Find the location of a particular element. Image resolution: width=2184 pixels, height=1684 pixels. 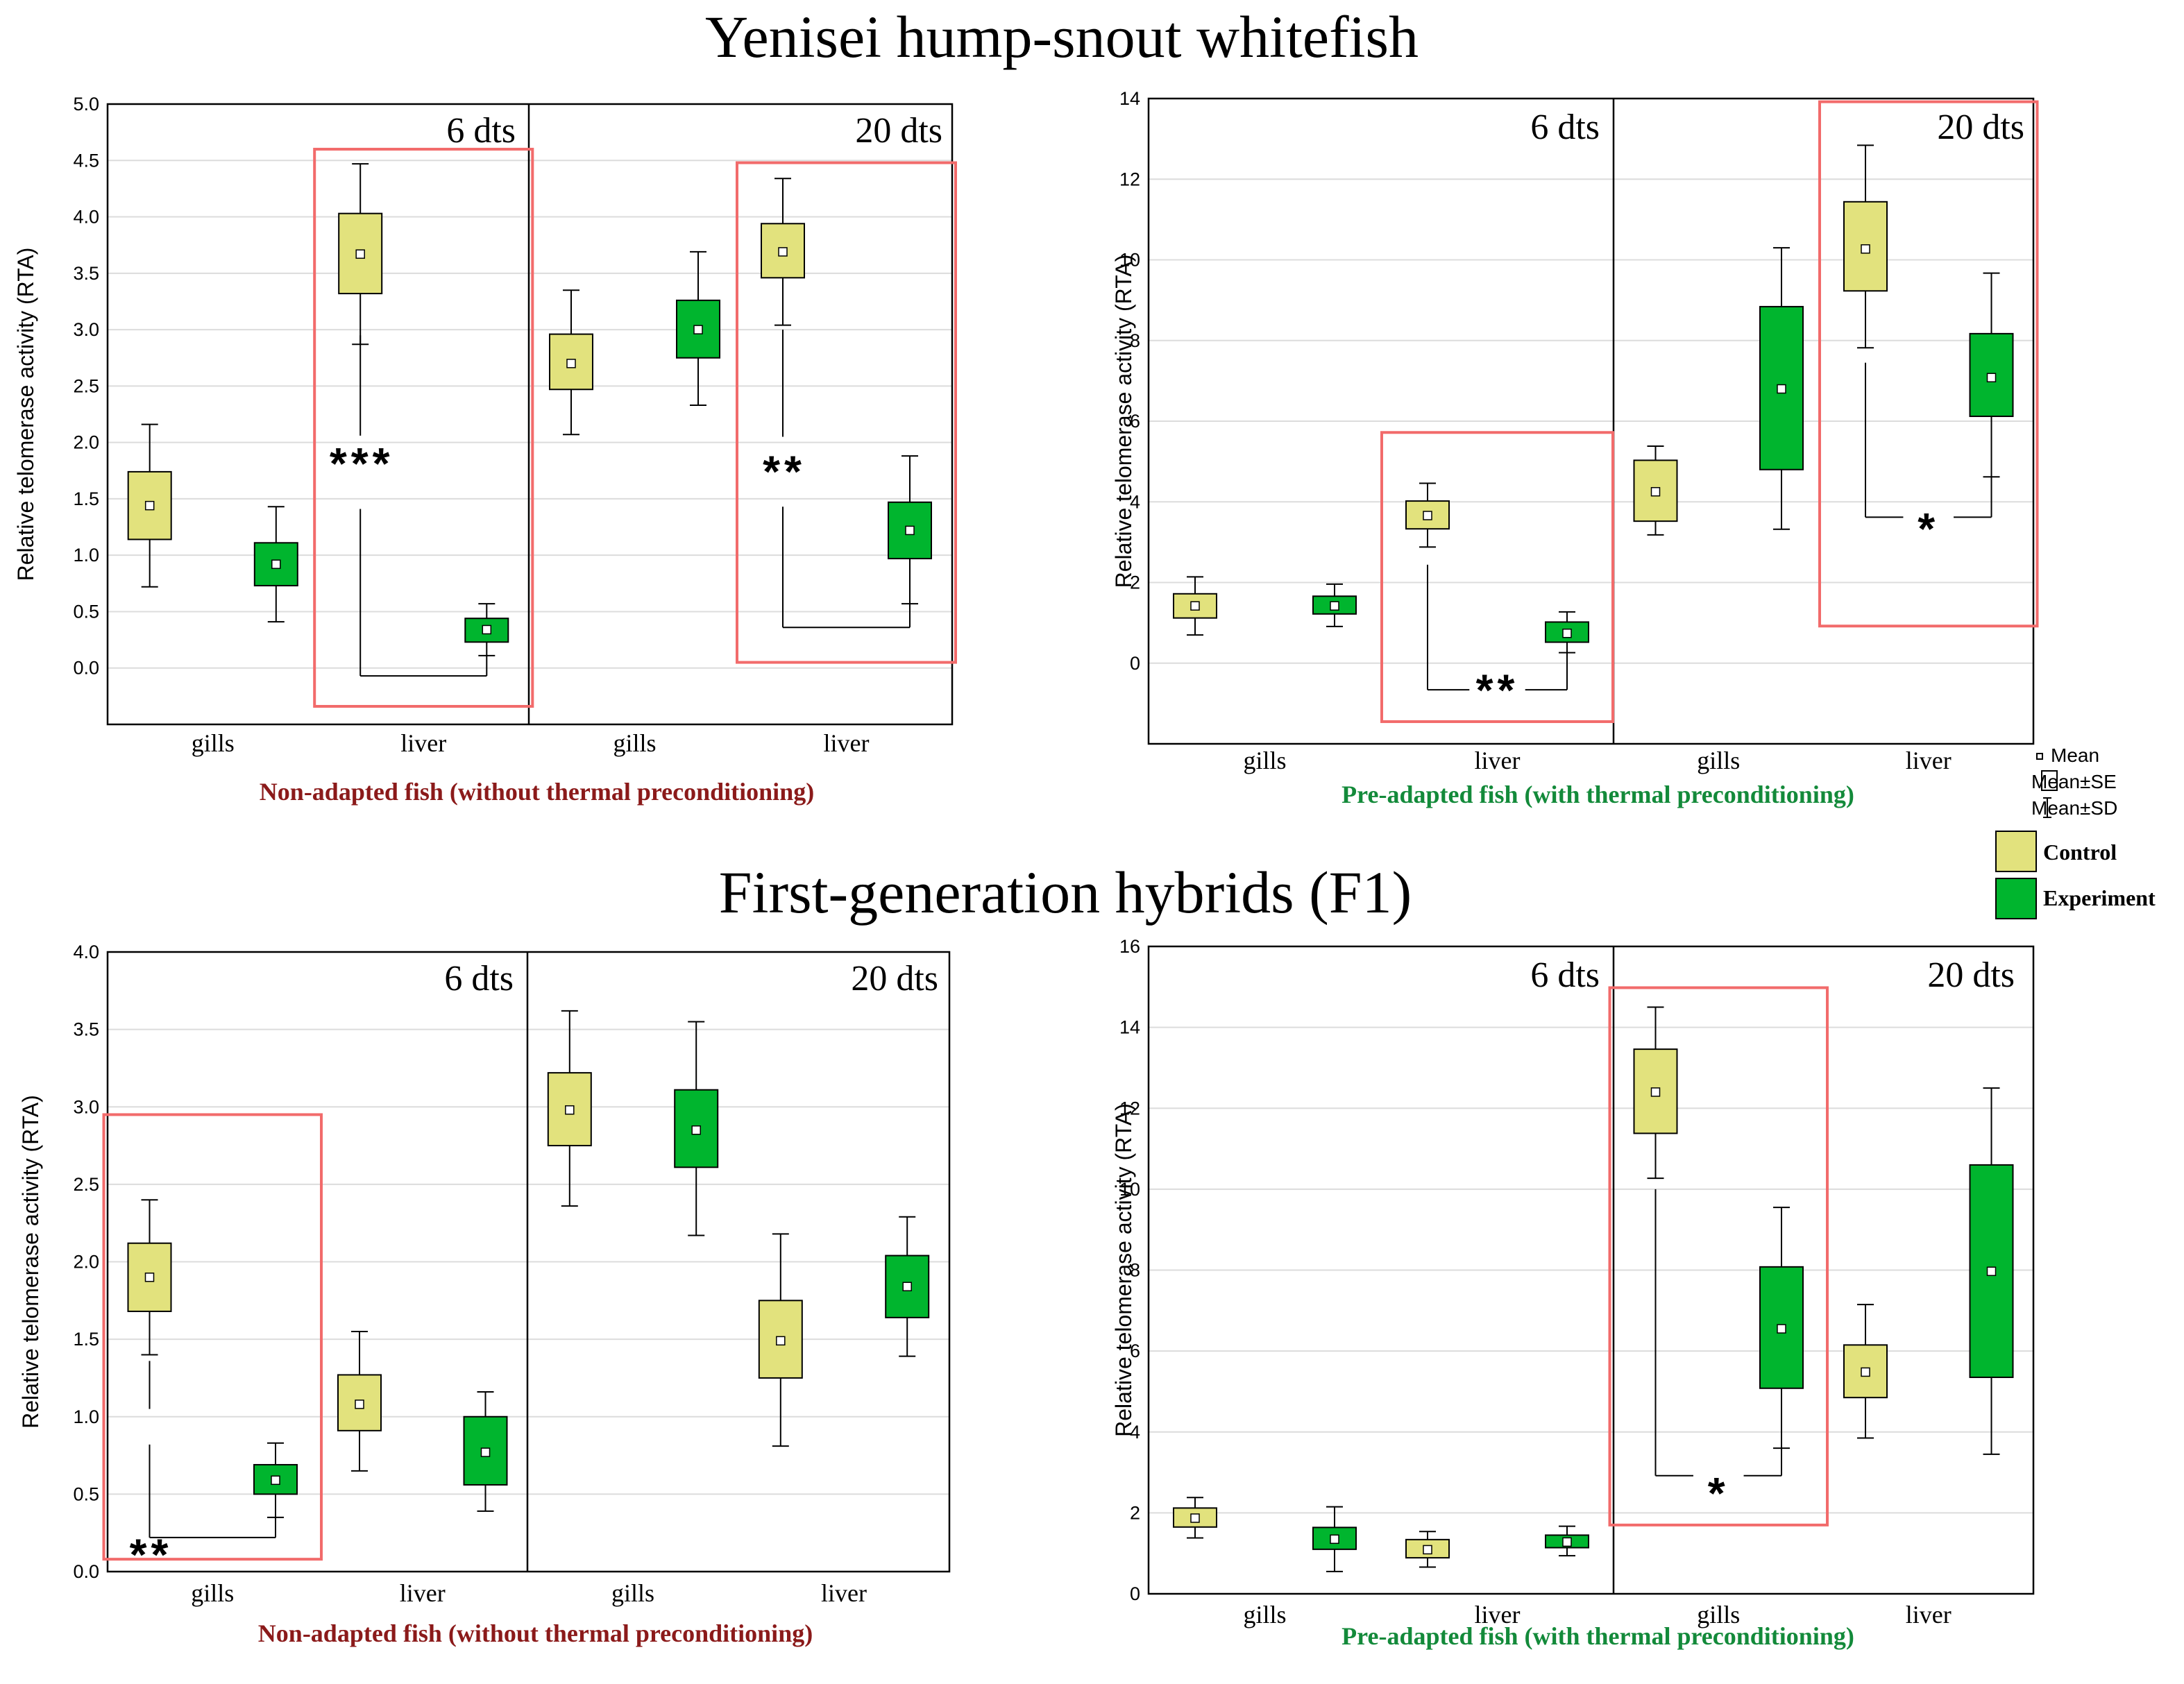

legend-se-marker is located at coordinates (2049, 781).